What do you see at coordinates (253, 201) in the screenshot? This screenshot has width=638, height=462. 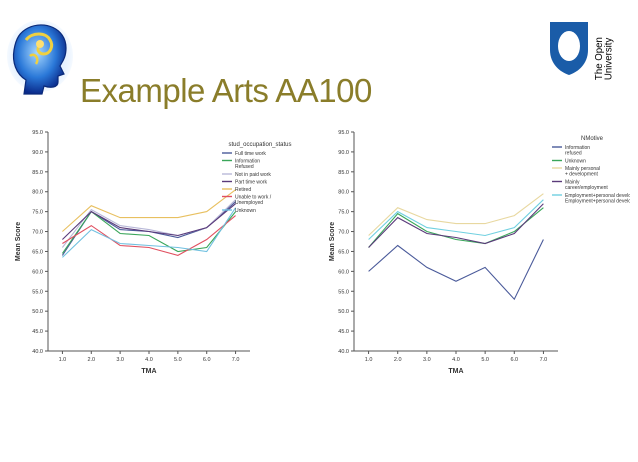 I see `legend-entry: Unable to work / Unemployed` at bounding box center [253, 201].